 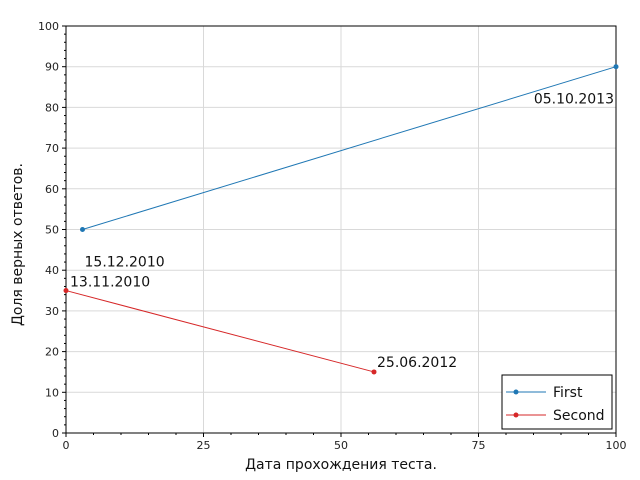 What do you see at coordinates (220, 331) in the screenshot?
I see `series-line` at bounding box center [220, 331].